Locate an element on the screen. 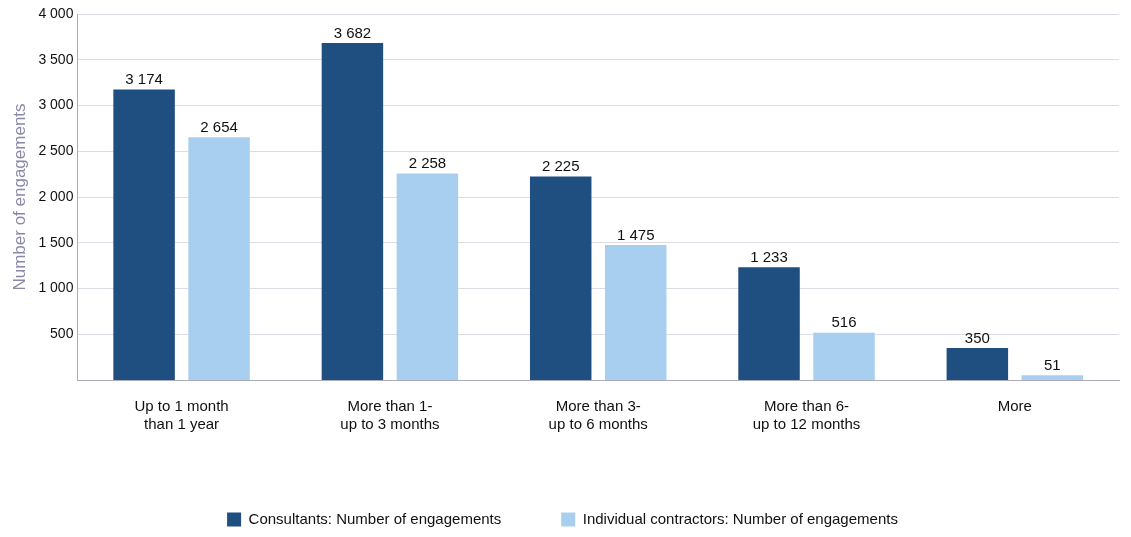  x-tick-label: More than 1- up to 3 months is located at coordinates (390, 415).